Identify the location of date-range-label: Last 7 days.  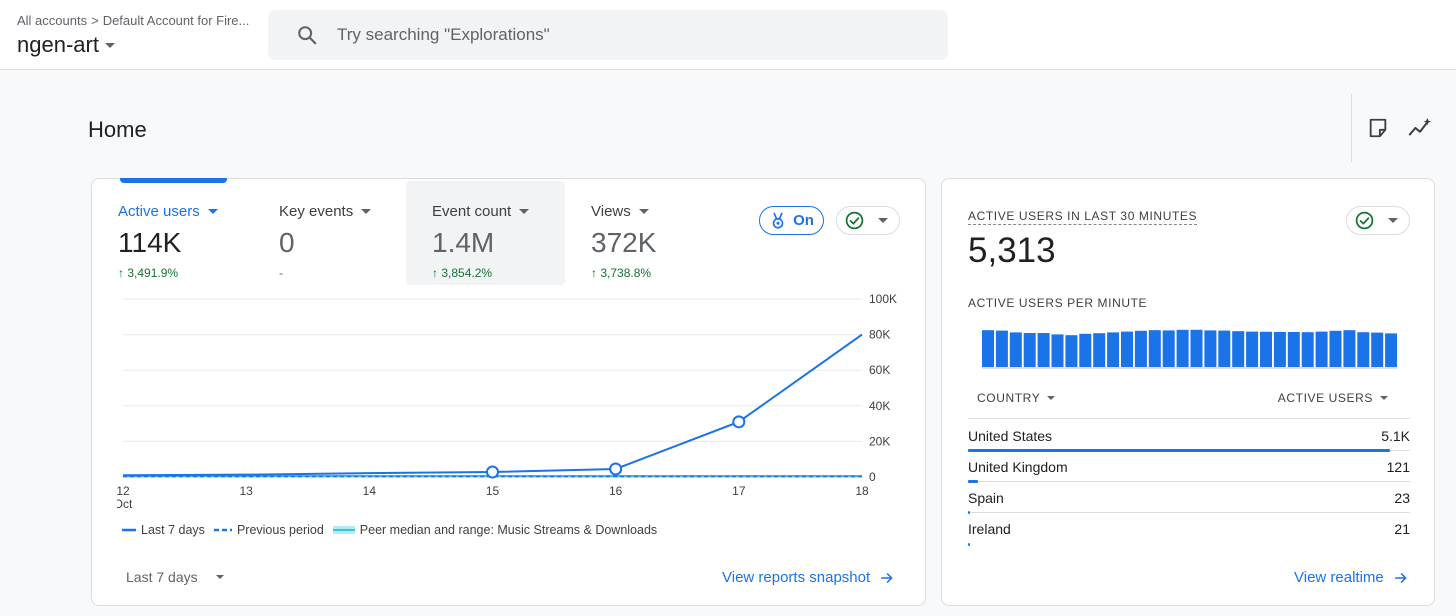
(162, 577).